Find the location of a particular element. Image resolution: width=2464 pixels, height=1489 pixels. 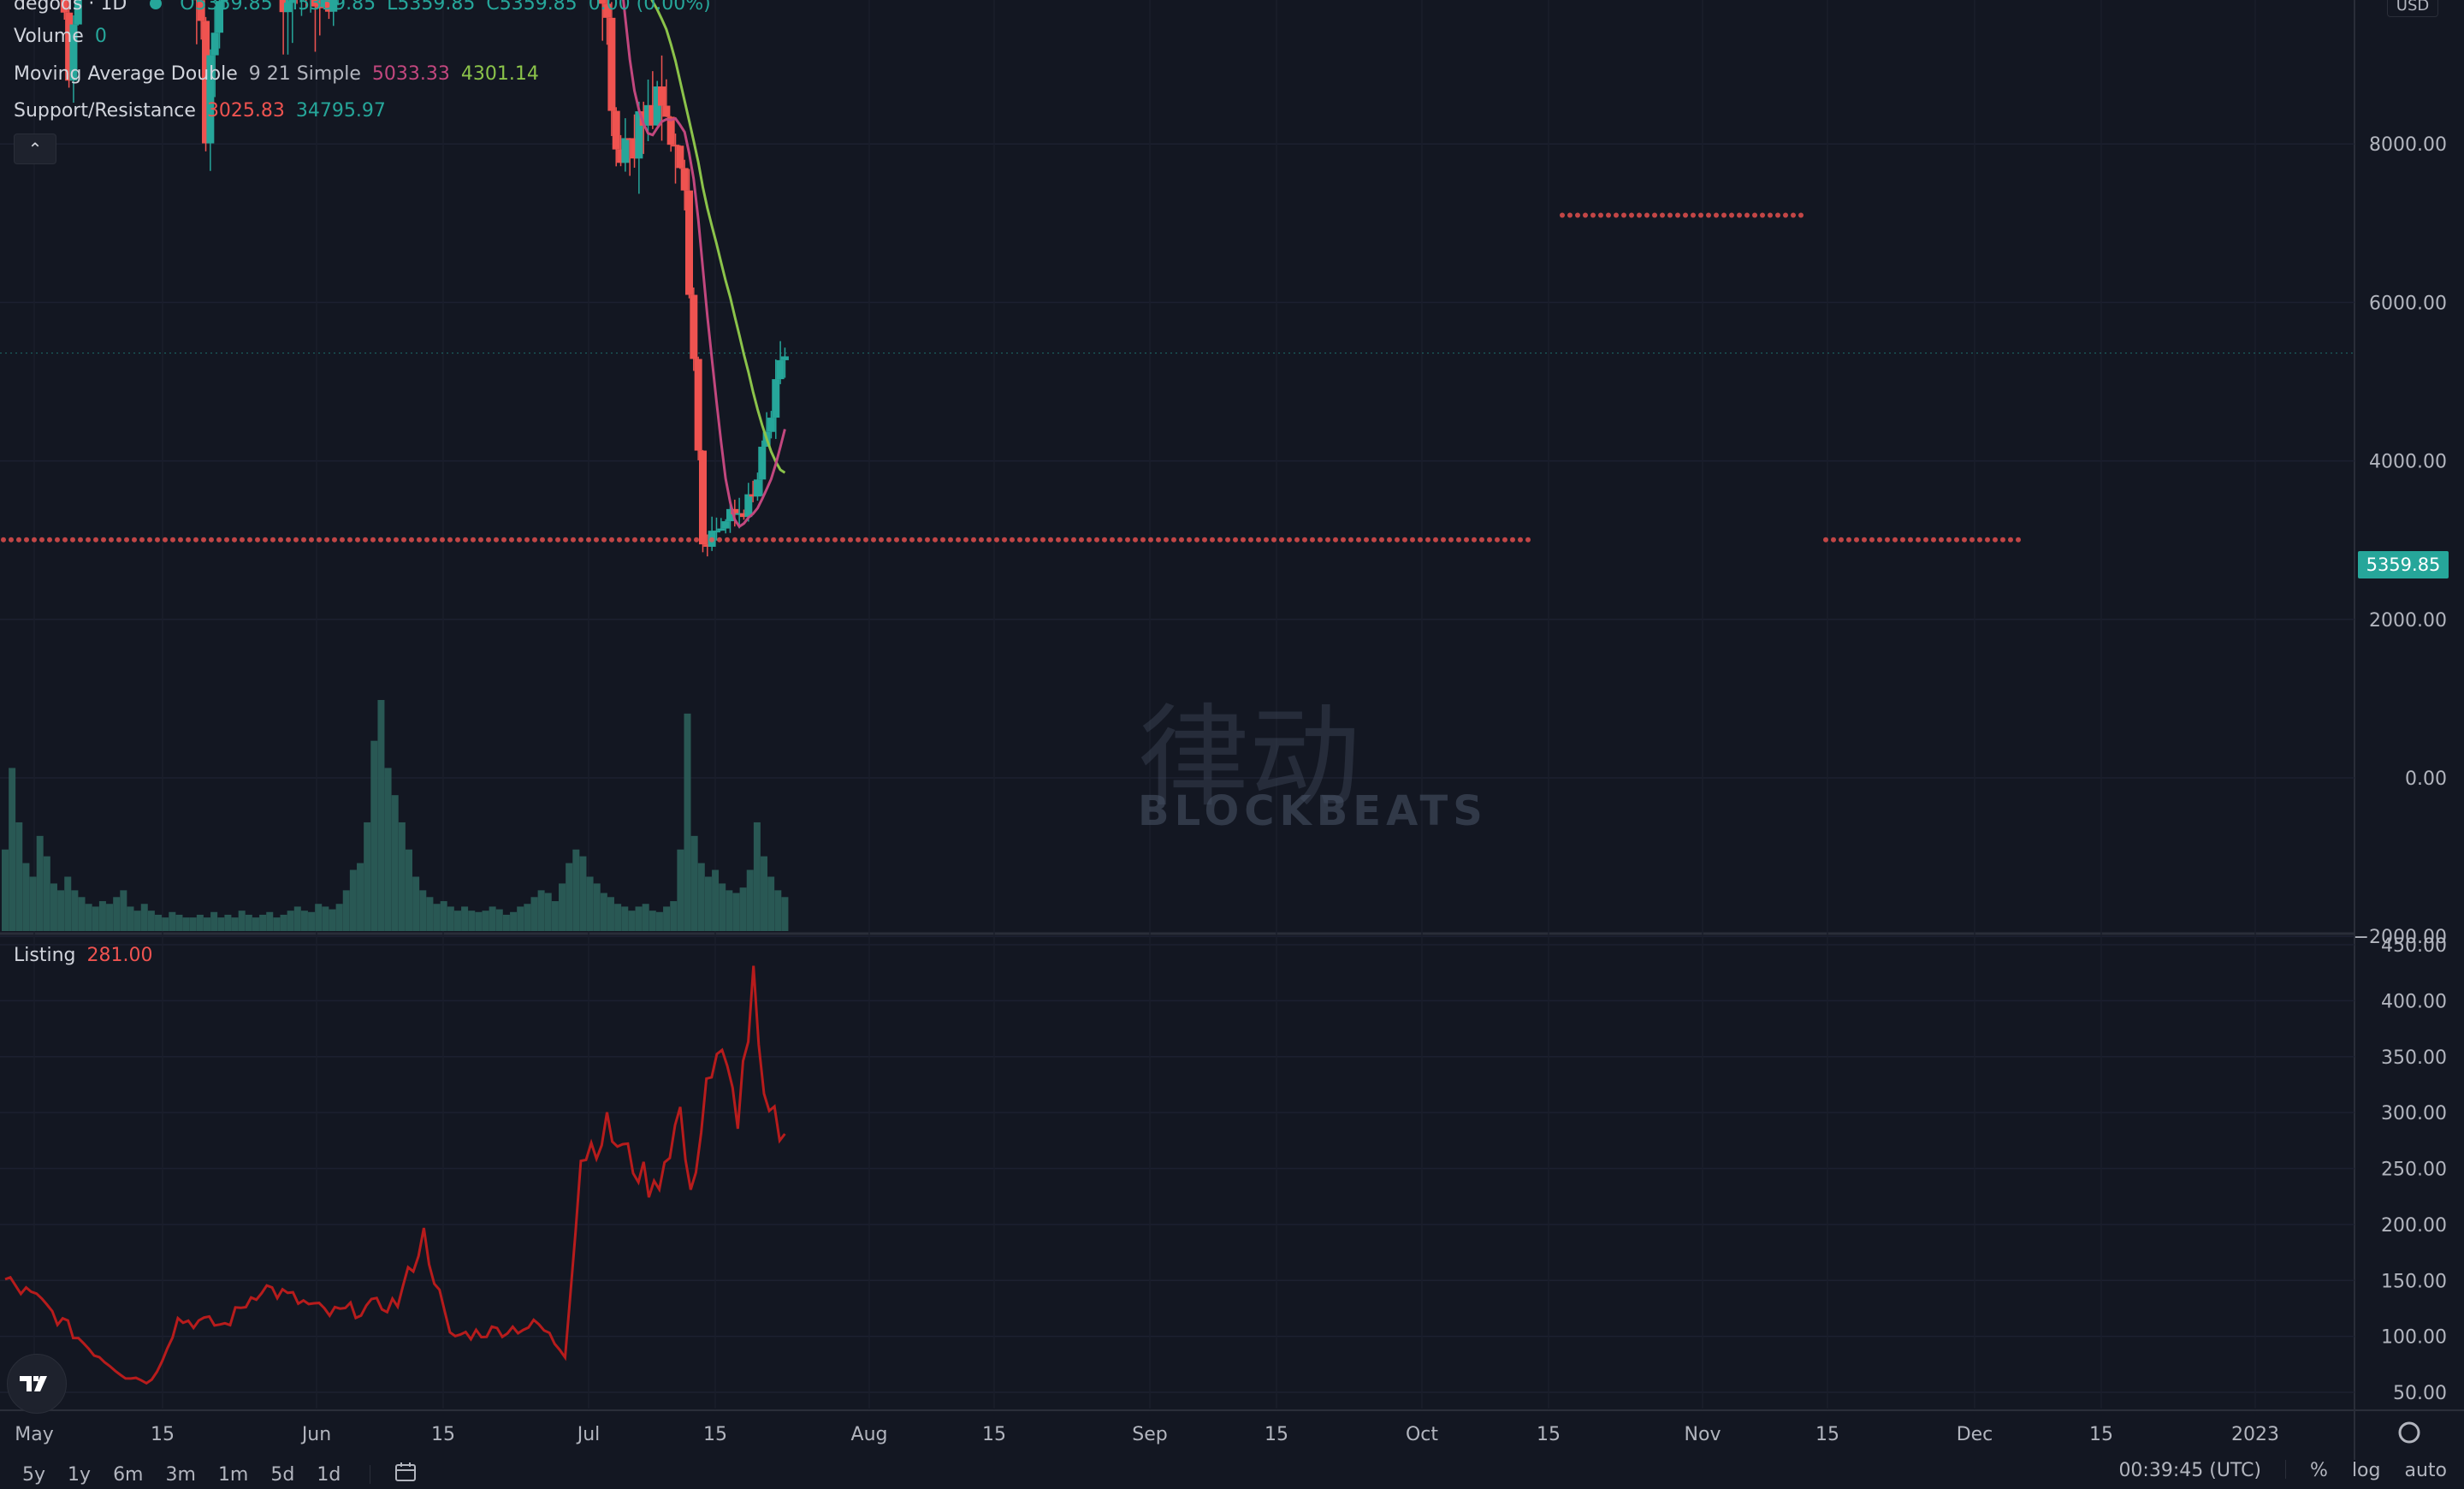

listing-value: 281.00 is located at coordinates (119, 955).